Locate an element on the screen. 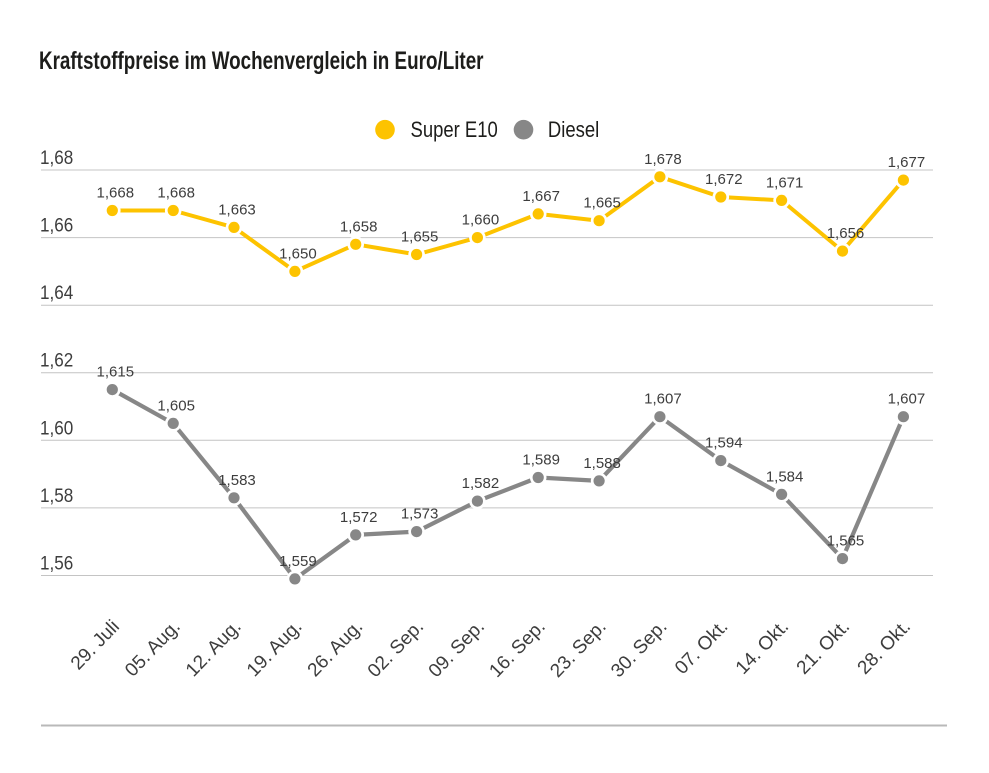  svg-text: 1,658 is located at coordinates (359, 226).